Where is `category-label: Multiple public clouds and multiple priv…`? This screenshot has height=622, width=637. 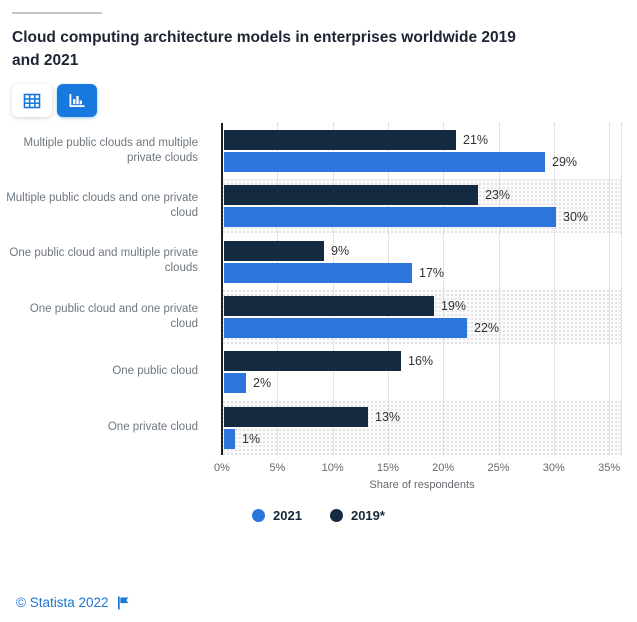
category-label: Multiple public clouds and multiple priv… is located at coordinates (110, 150).